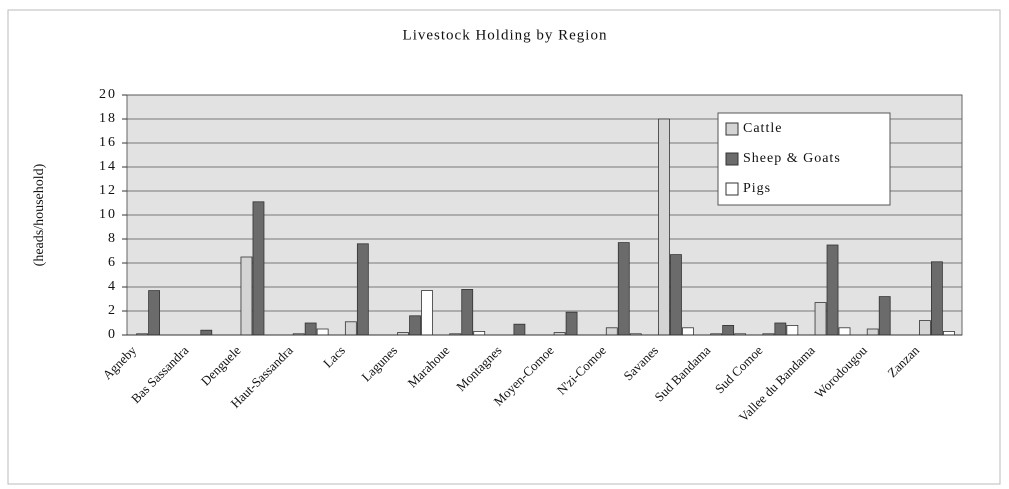 Image resolution: width=1009 pixels, height=489 pixels. I want to click on legend-label: Cattle, so click(762, 128).